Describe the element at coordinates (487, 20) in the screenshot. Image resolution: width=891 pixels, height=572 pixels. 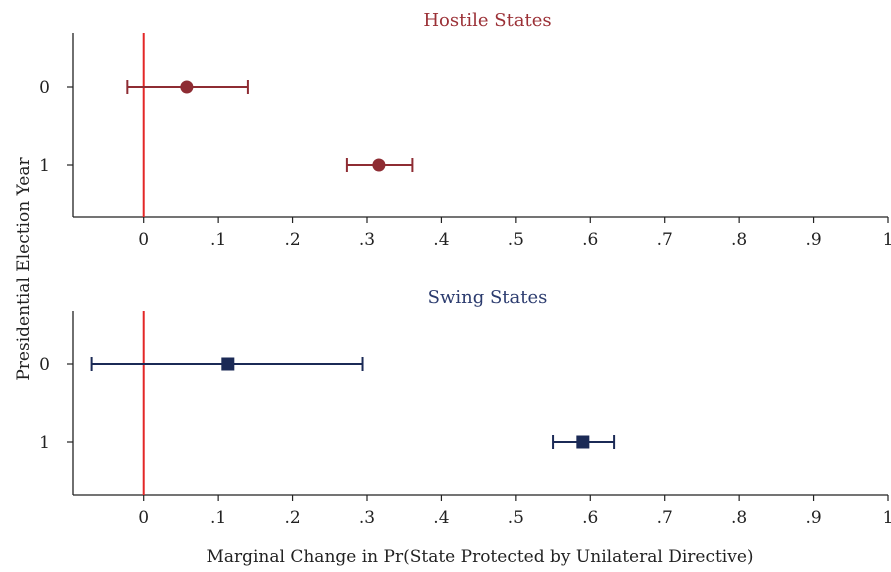
I see `panel-title: Hostile States` at that location.